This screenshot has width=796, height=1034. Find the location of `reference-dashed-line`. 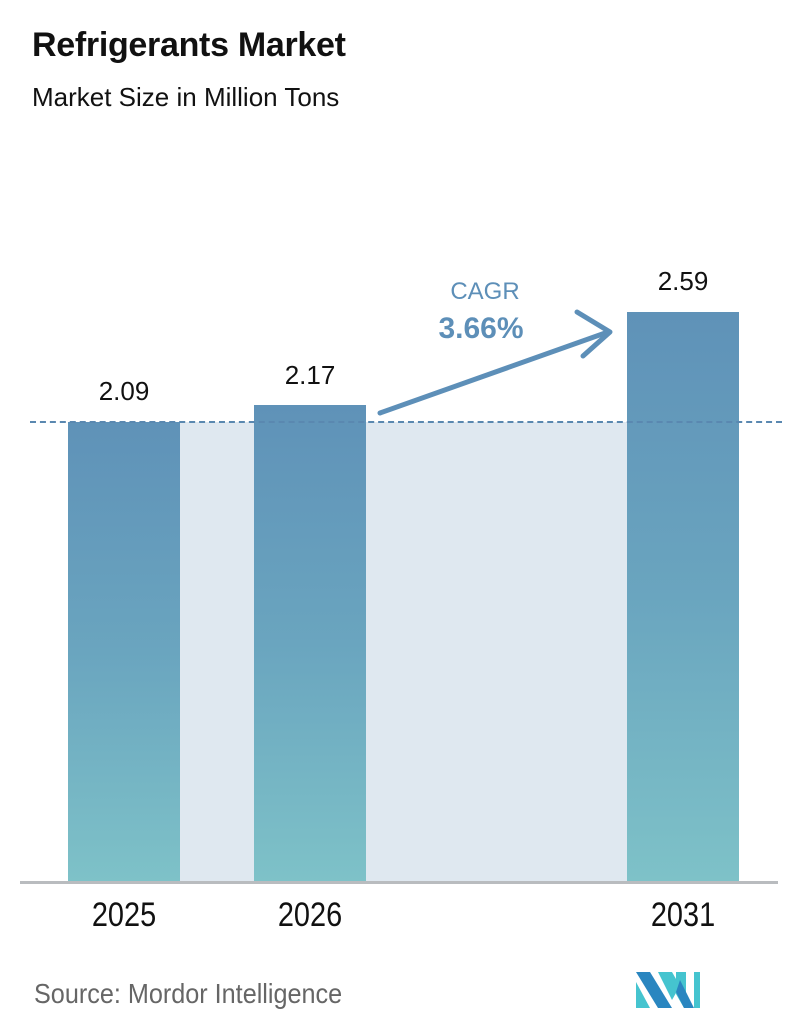

reference-dashed-line is located at coordinates (406, 422).